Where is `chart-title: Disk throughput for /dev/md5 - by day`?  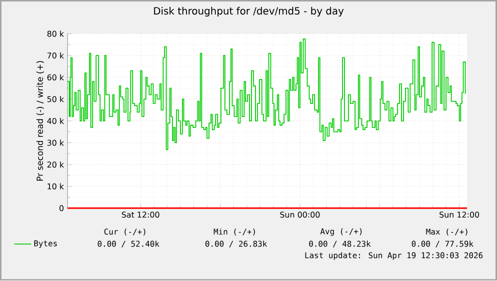
chart-title: Disk throughput for /dev/md5 - by day is located at coordinates (249, 12).